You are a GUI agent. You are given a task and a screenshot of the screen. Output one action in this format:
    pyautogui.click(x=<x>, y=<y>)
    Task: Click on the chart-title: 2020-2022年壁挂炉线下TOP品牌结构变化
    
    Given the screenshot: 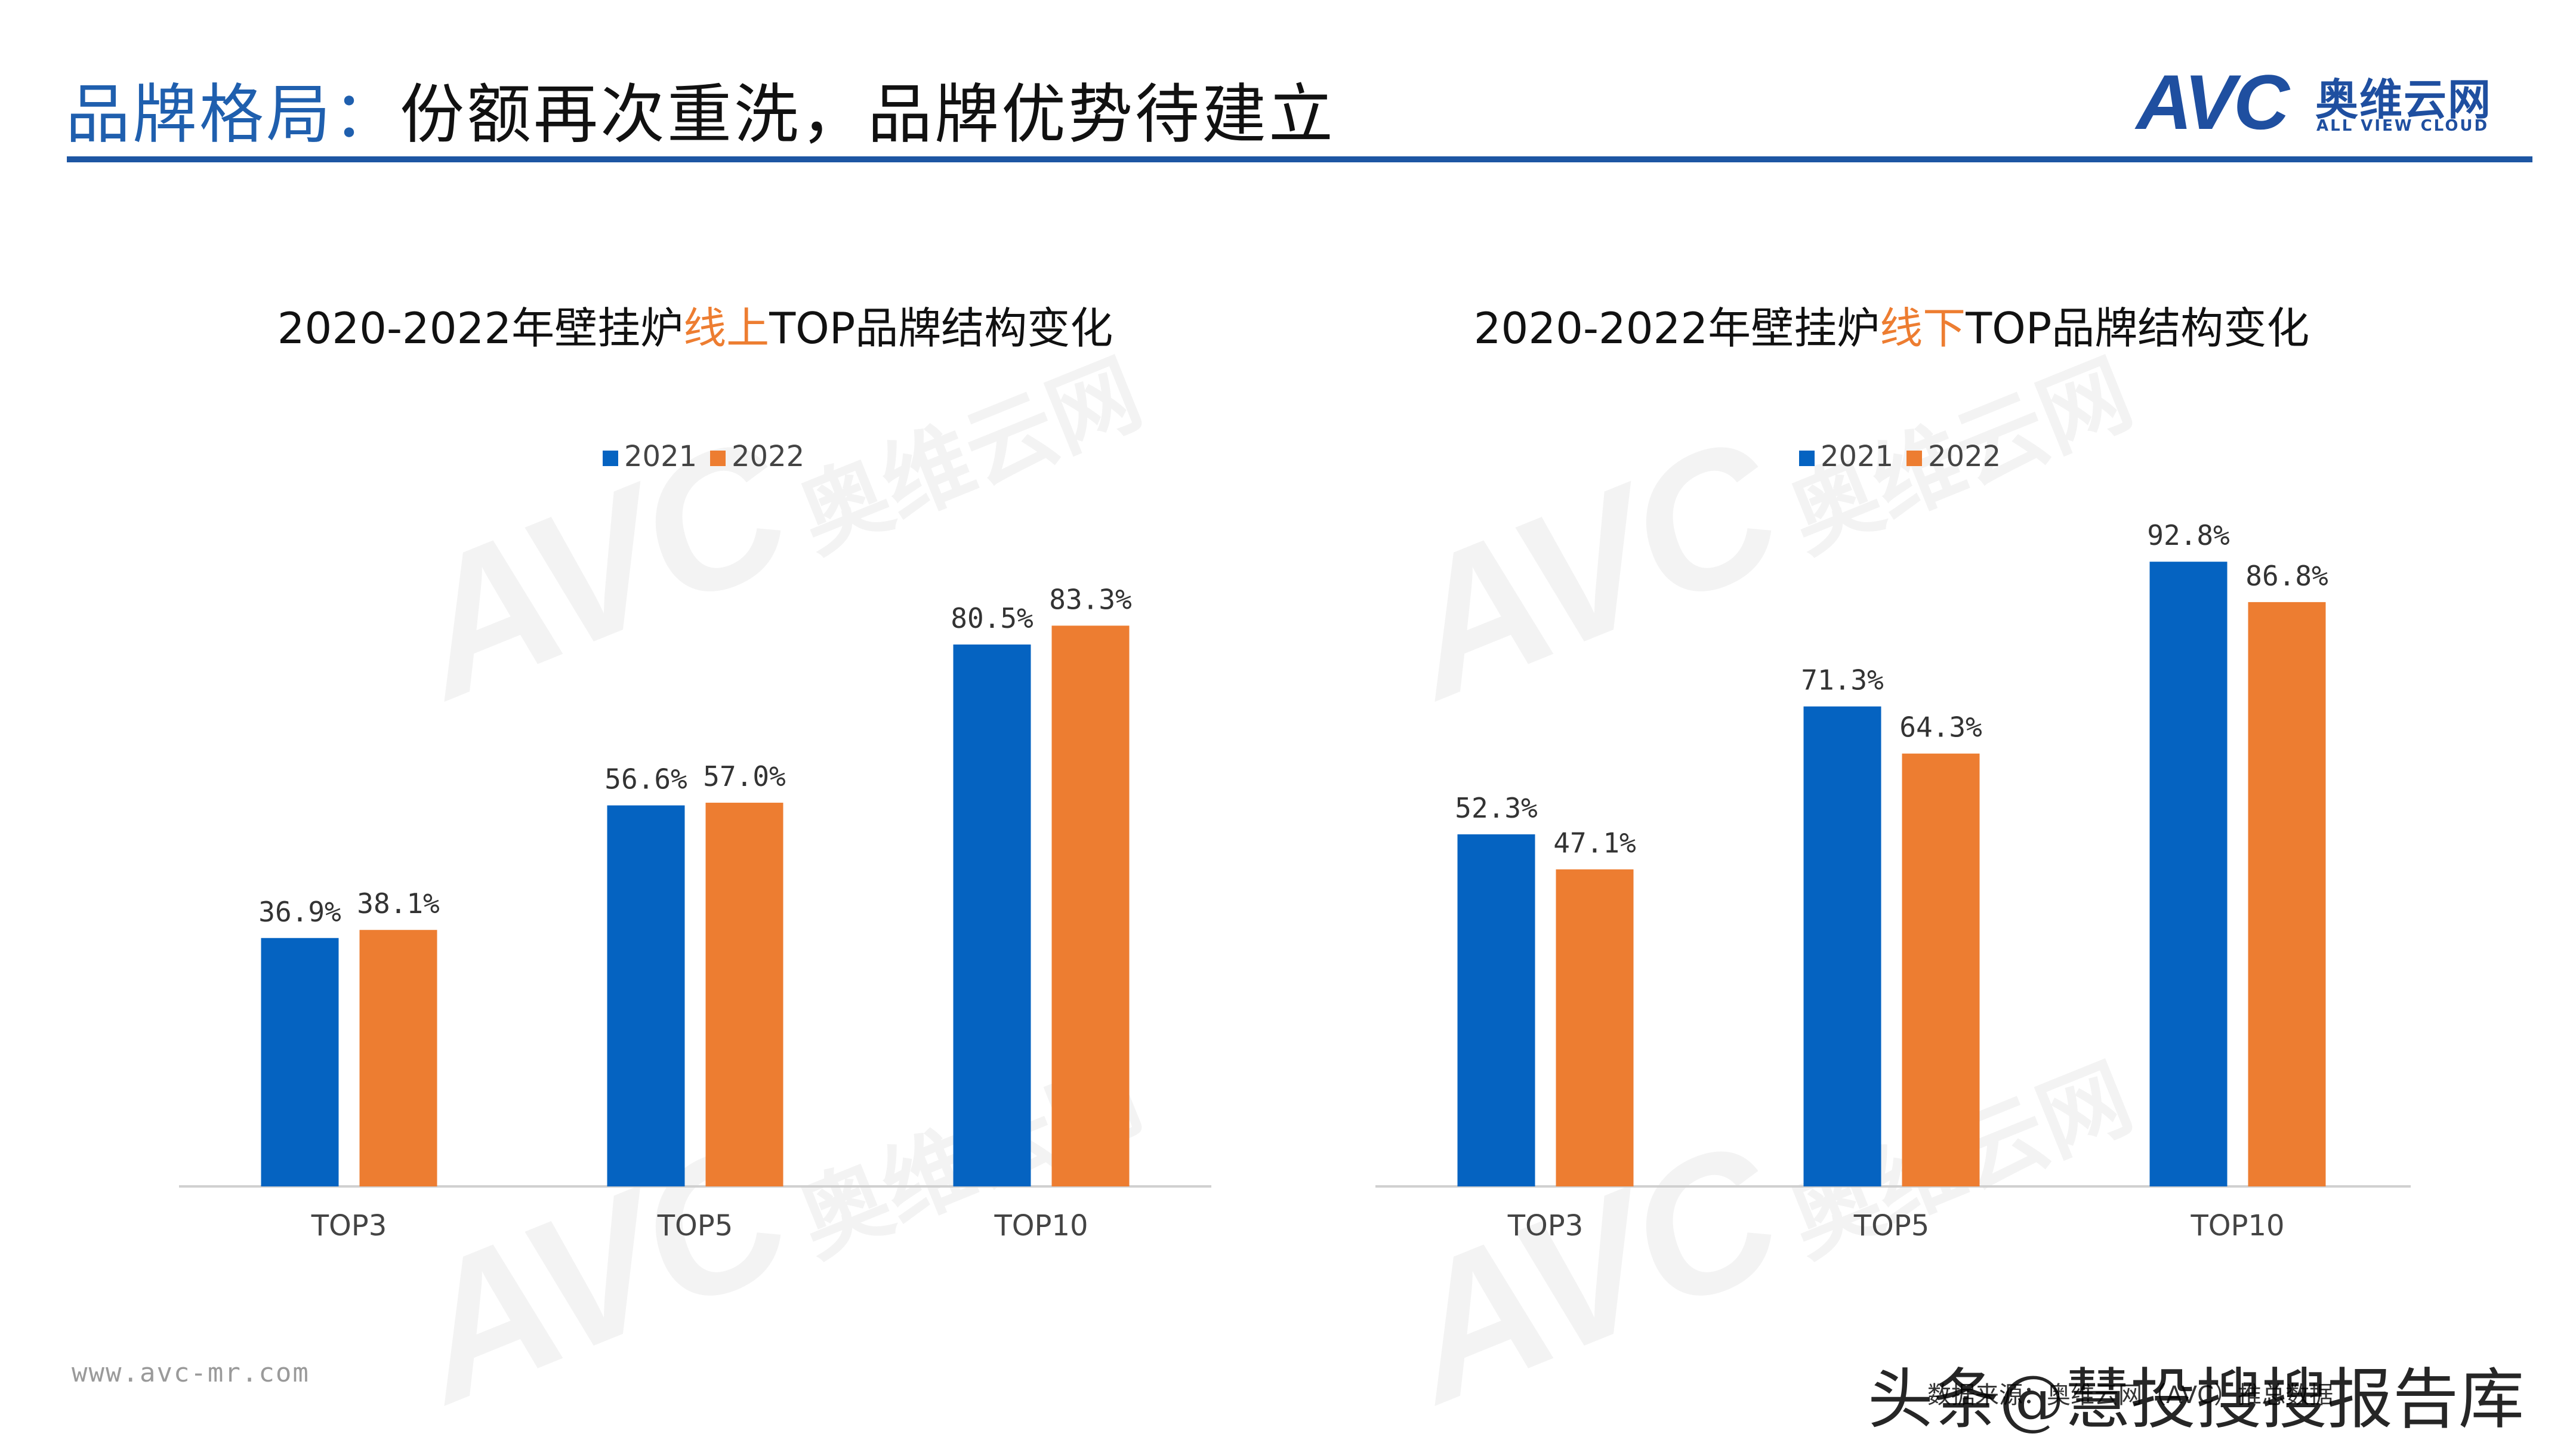 What is the action you would take?
    pyautogui.click(x=1892, y=328)
    